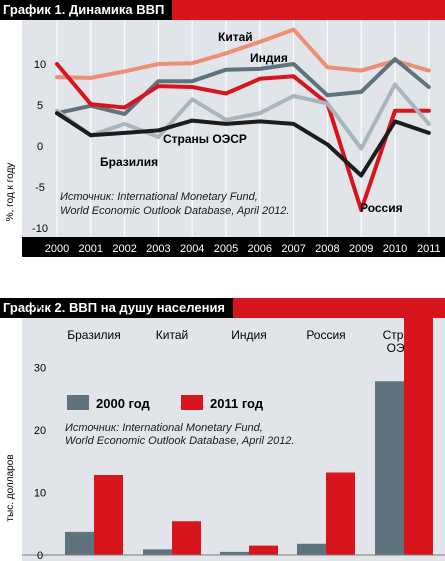 The height and width of the screenshot is (561, 445). What do you see at coordinates (40, 106) in the screenshot?
I see `chart1-ytick-5: 5` at bounding box center [40, 106].